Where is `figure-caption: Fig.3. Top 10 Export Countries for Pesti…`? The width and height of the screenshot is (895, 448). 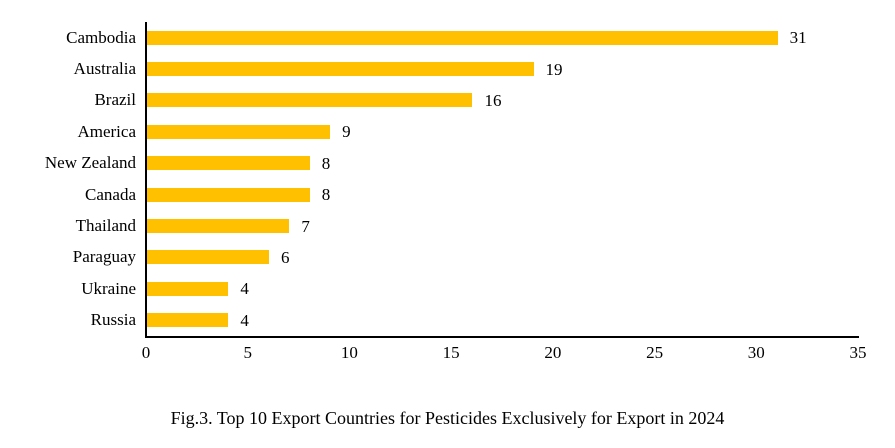
figure-caption: Fig.3. Top 10 Export Countries for Pesti… is located at coordinates (447, 418).